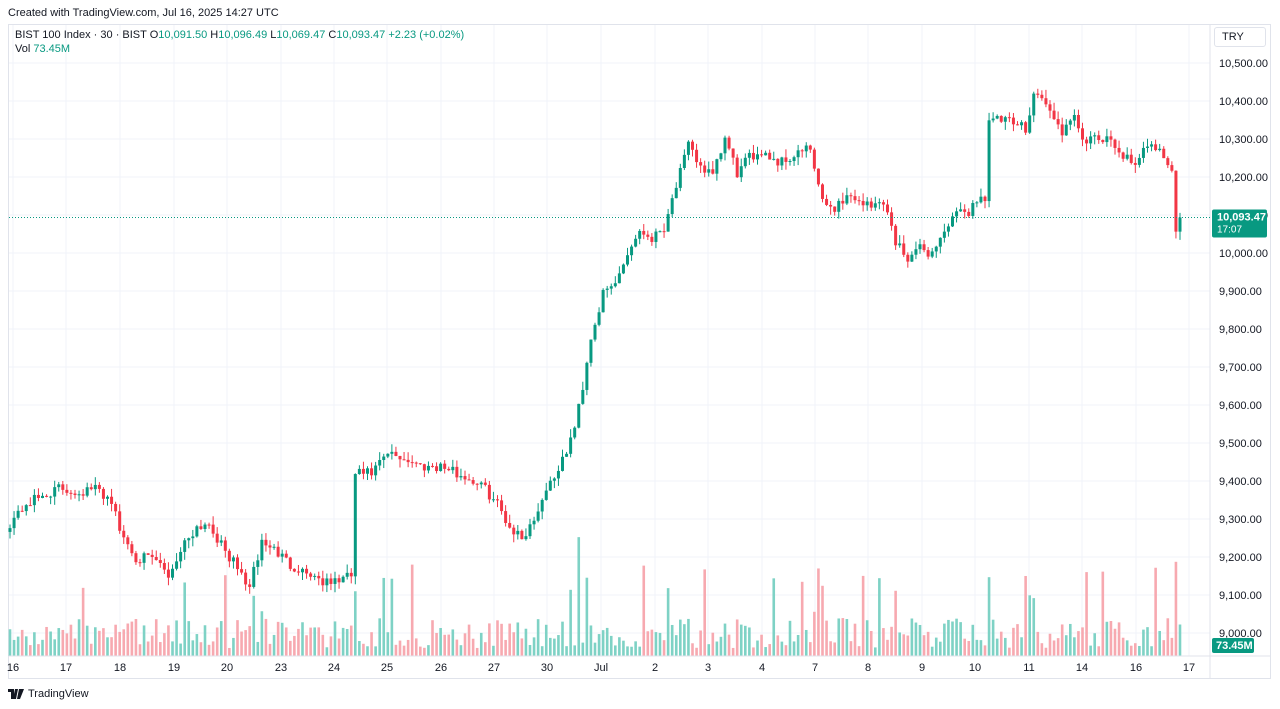 The height and width of the screenshot is (709, 1280). Describe the element at coordinates (66, 668) in the screenshot. I see `time-tick-label: 17` at that location.